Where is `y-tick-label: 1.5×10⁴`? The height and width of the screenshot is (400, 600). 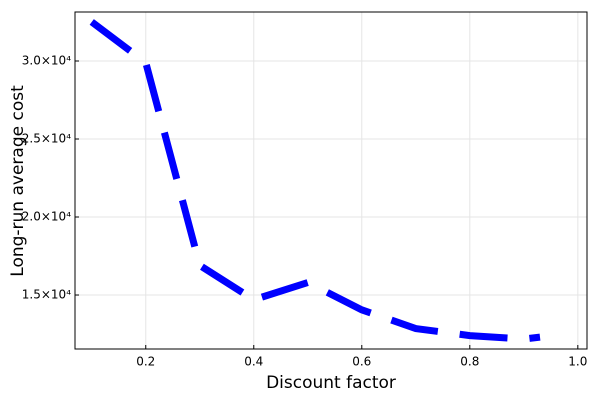 y-tick-label: 1.5×10⁴ is located at coordinates (46, 295).